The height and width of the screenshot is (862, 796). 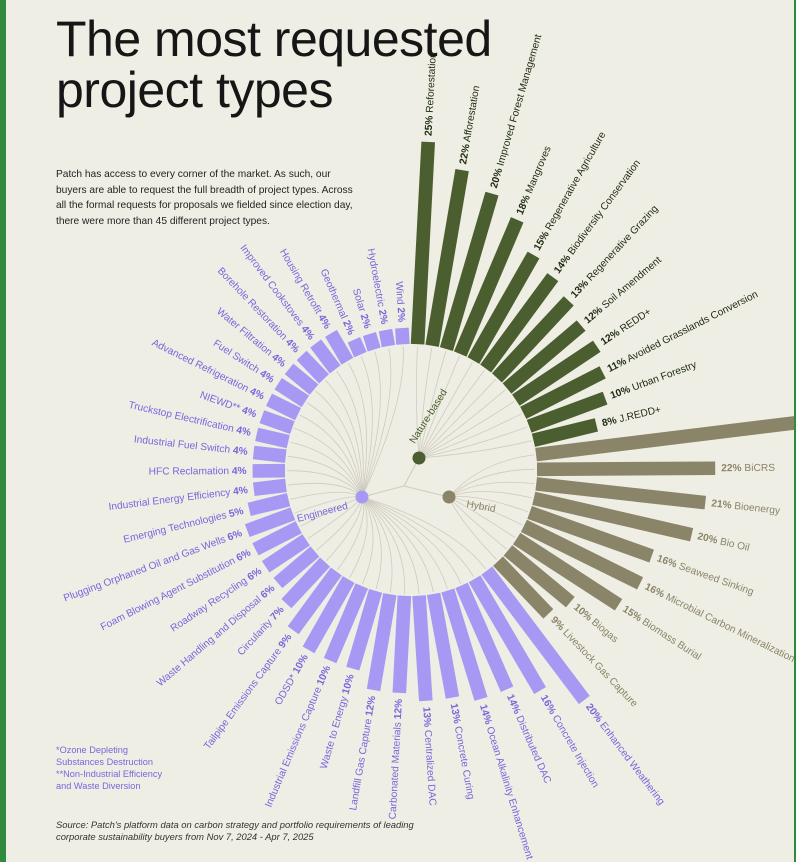 I want to click on bar-ocean-alkalinity-enhancement, so click(x=464, y=644).